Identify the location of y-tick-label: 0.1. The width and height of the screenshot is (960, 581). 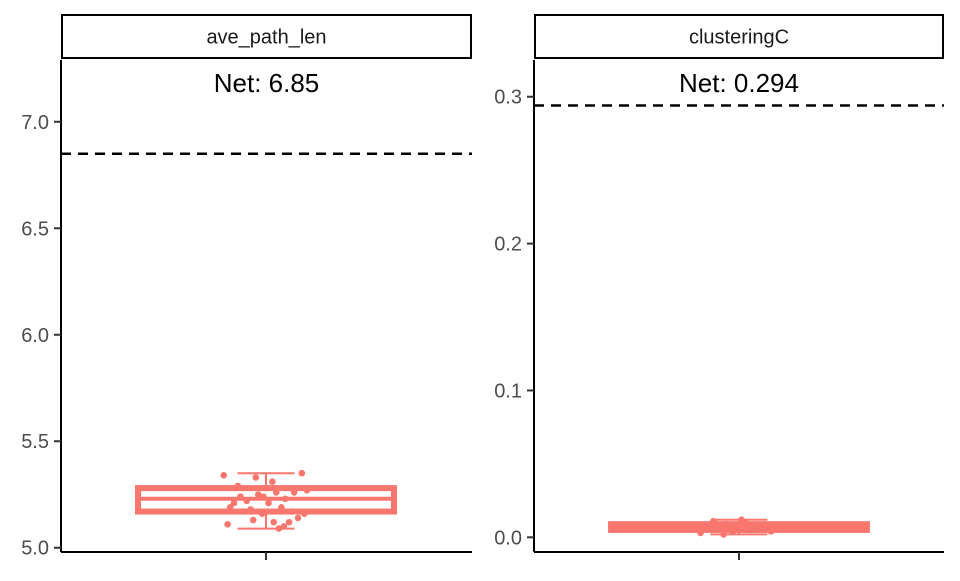
(508, 391).